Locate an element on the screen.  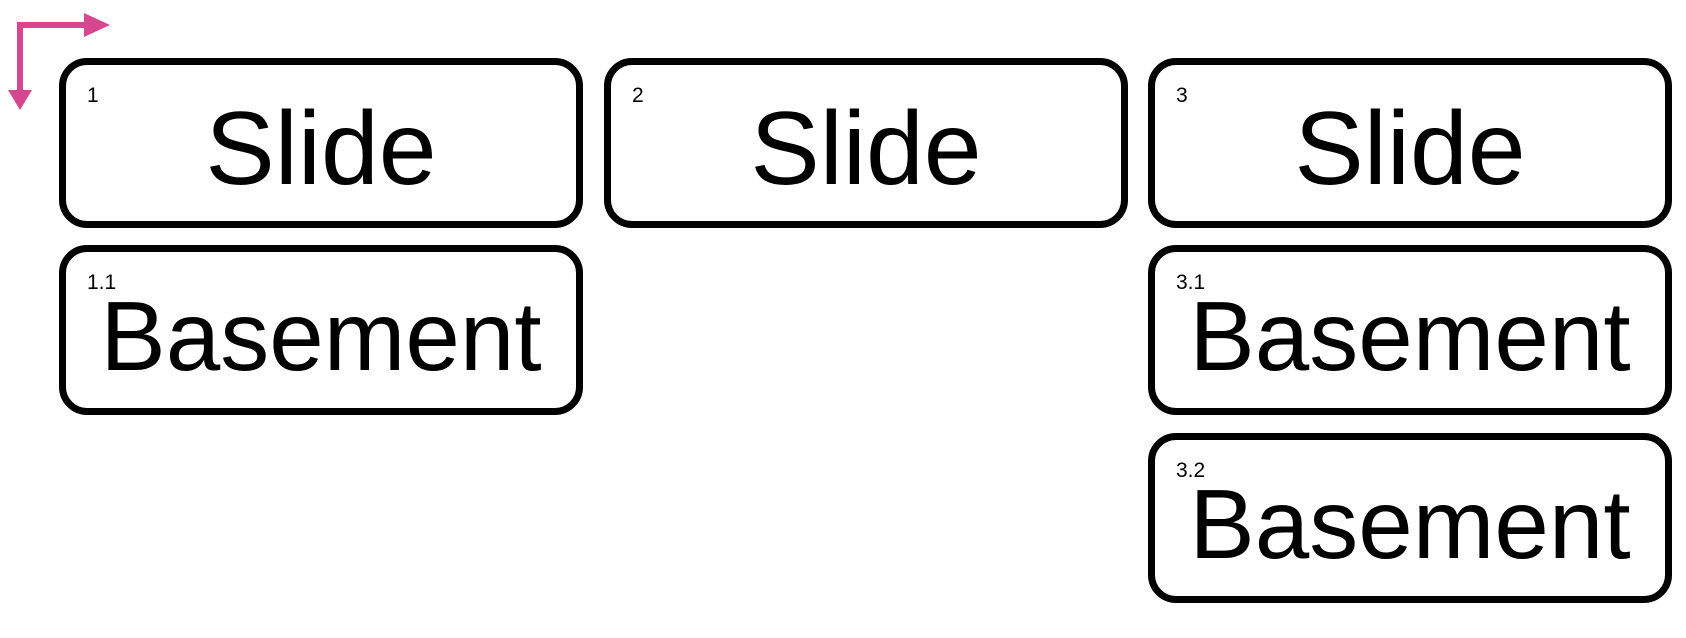
slide-card-3: 3 Slide is located at coordinates (1410, 143).